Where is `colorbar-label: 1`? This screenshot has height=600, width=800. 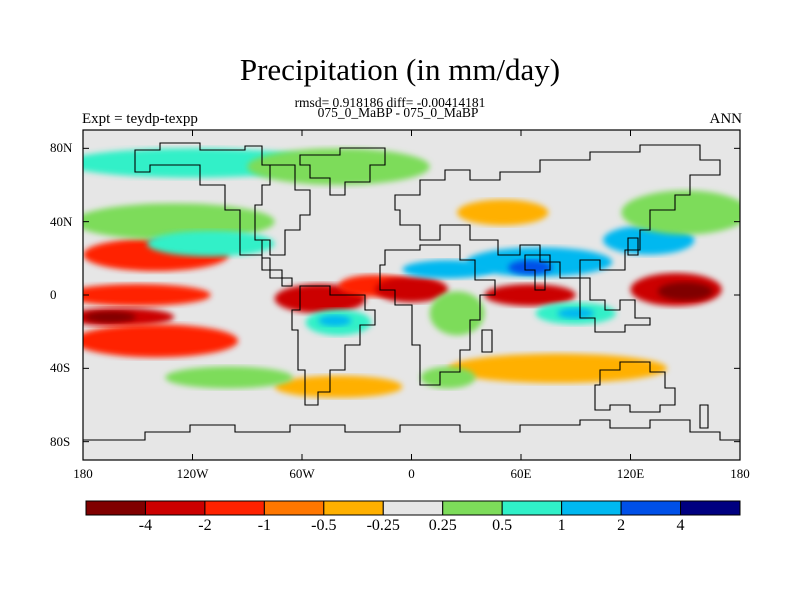 colorbar-label: 1 is located at coordinates (561, 525).